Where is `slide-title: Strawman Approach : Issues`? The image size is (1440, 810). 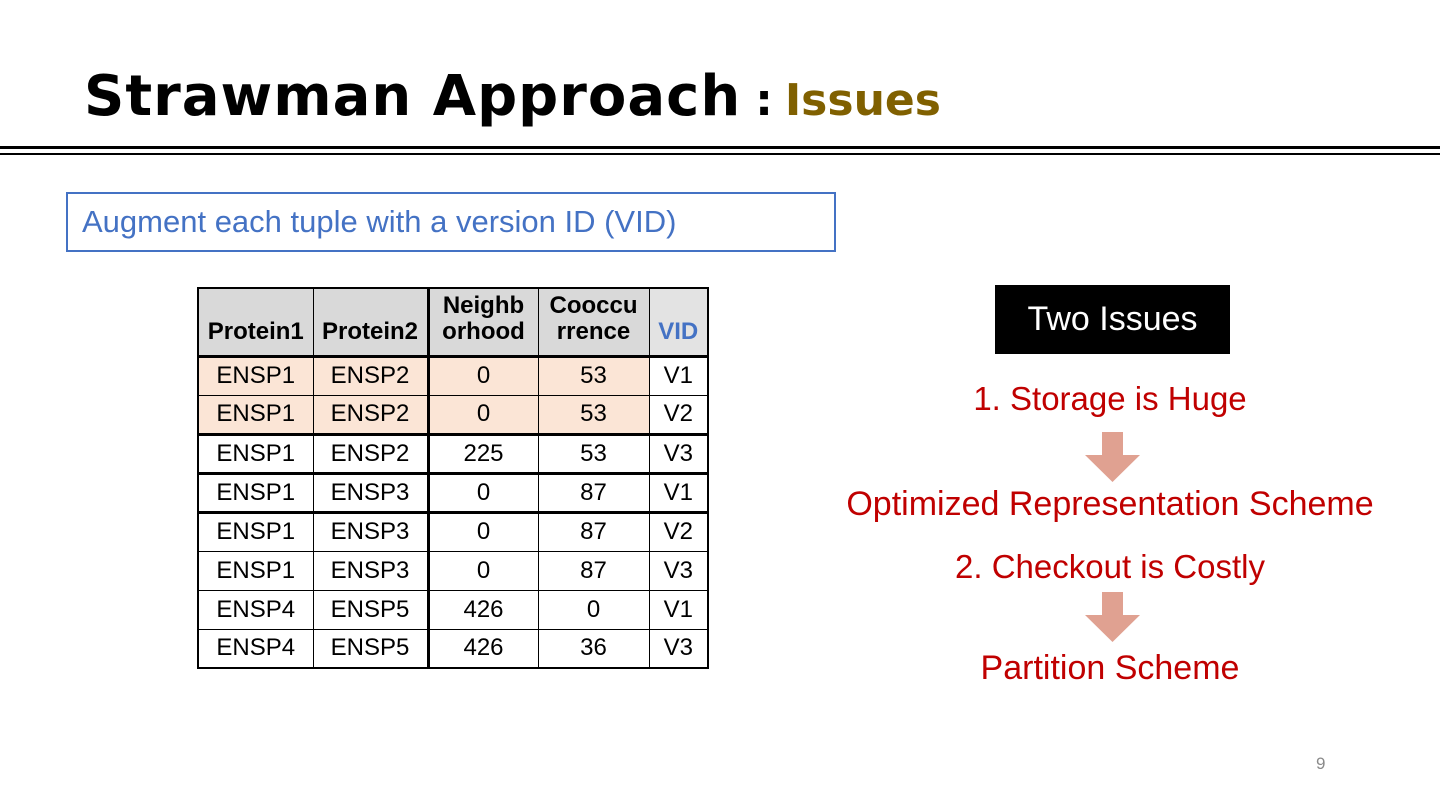 slide-title: Strawman Approach : Issues is located at coordinates (512, 96).